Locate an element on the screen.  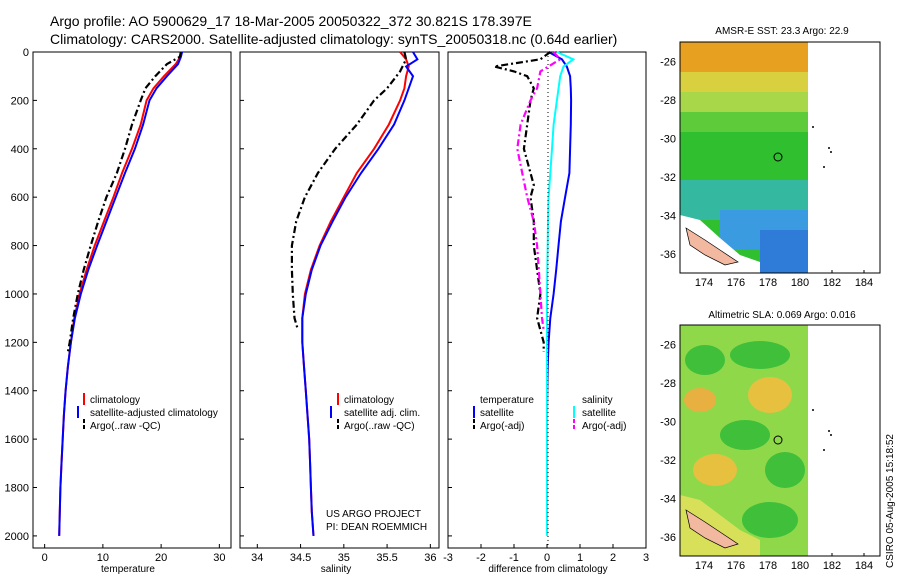
sst_map-lat-label: -36 is located at coordinates (668, 255).